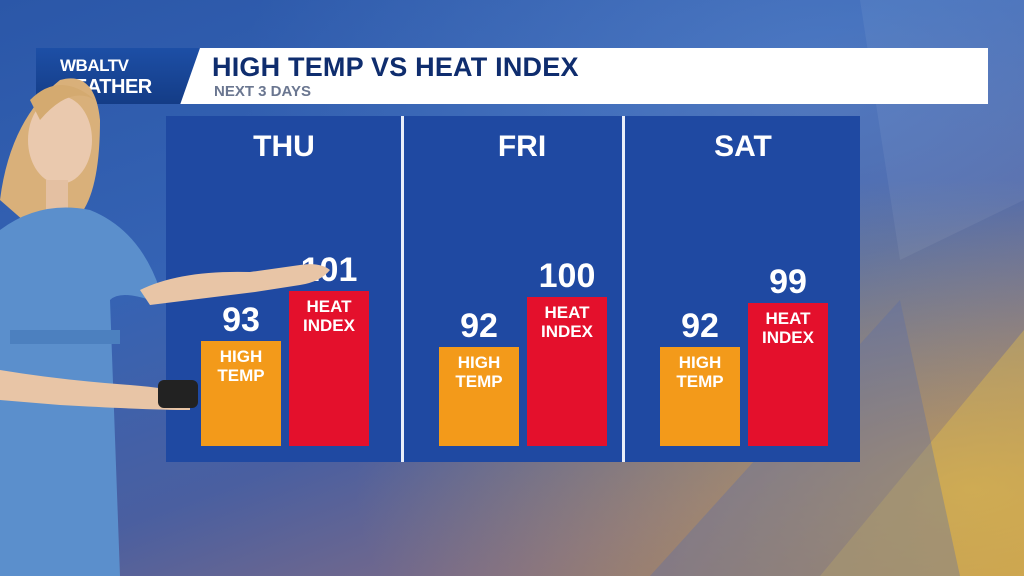 The image size is (1024, 576). I want to click on day-label-sat: SAT, so click(743, 146).